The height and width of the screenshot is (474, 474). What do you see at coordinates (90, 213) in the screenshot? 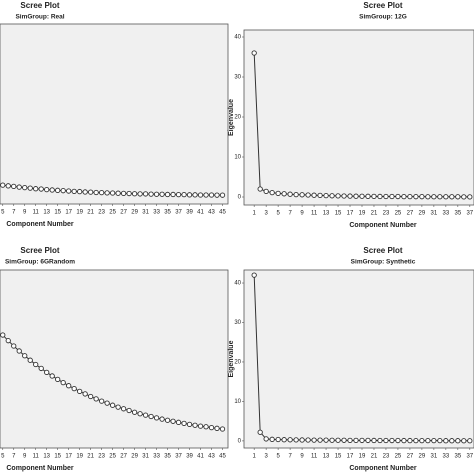
I see `x-tick-label: 21` at bounding box center [90, 213].